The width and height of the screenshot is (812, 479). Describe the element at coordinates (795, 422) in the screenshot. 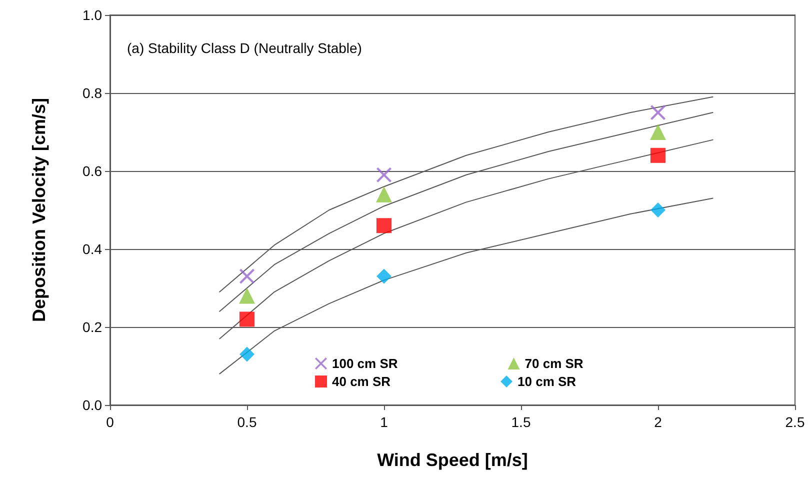

I see `x-tick-label: 2.5` at that location.